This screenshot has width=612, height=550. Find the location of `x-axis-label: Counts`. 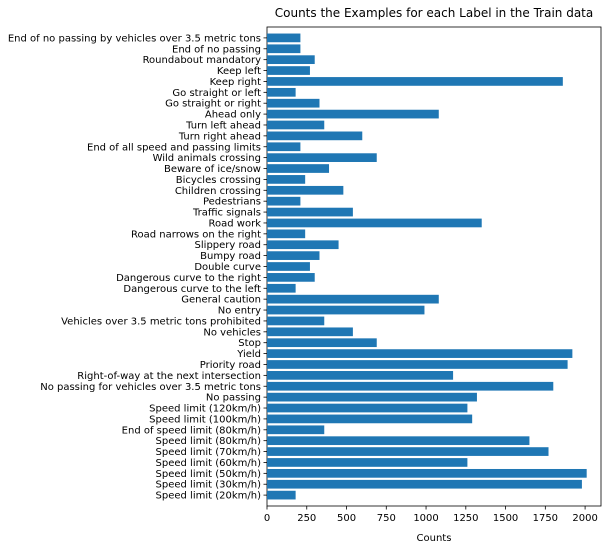

x-axis-label: Counts is located at coordinates (434, 538).